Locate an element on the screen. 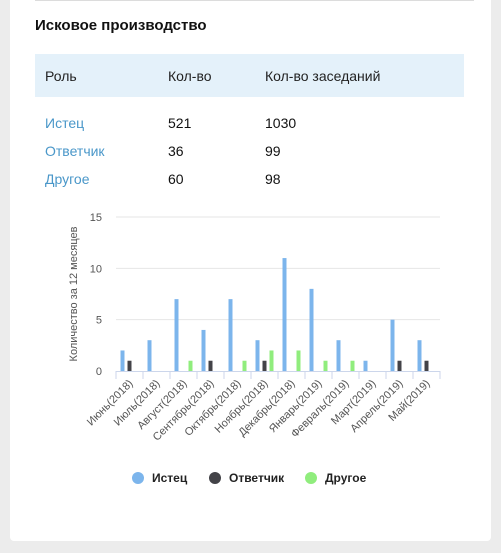 The width and height of the screenshot is (501, 553). y-tick-label: 10 is located at coordinates (96, 269).